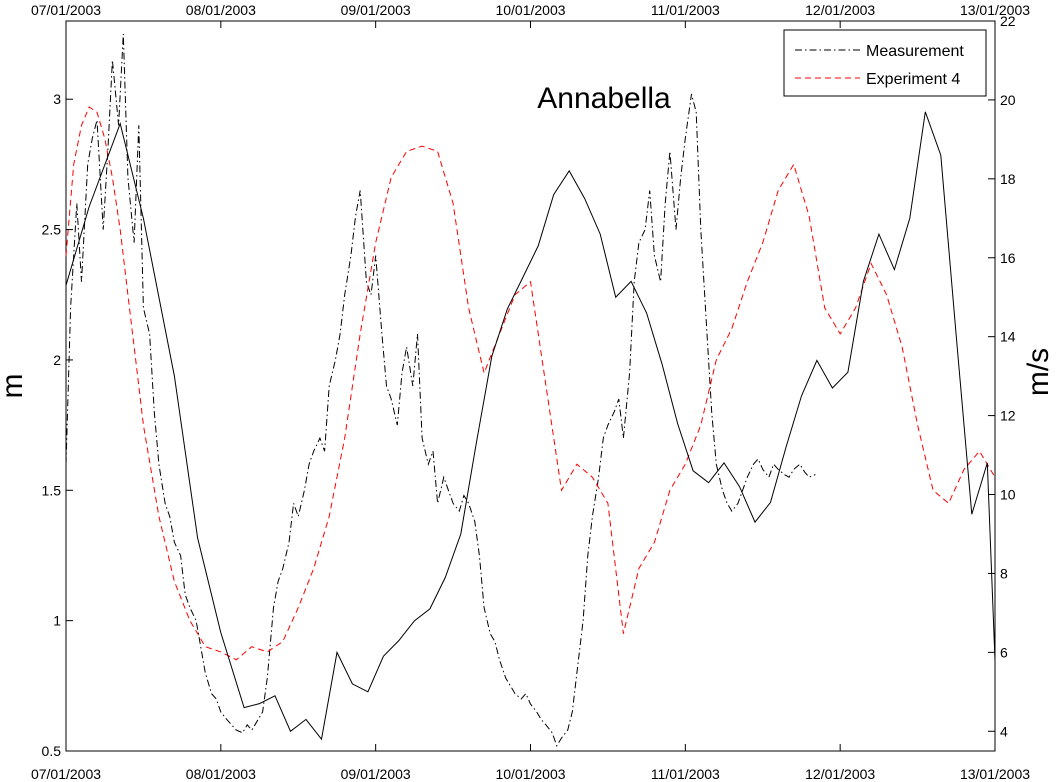  What do you see at coordinates (1004, 573) in the screenshot?
I see `right-y-tick-label: 8` at bounding box center [1004, 573].